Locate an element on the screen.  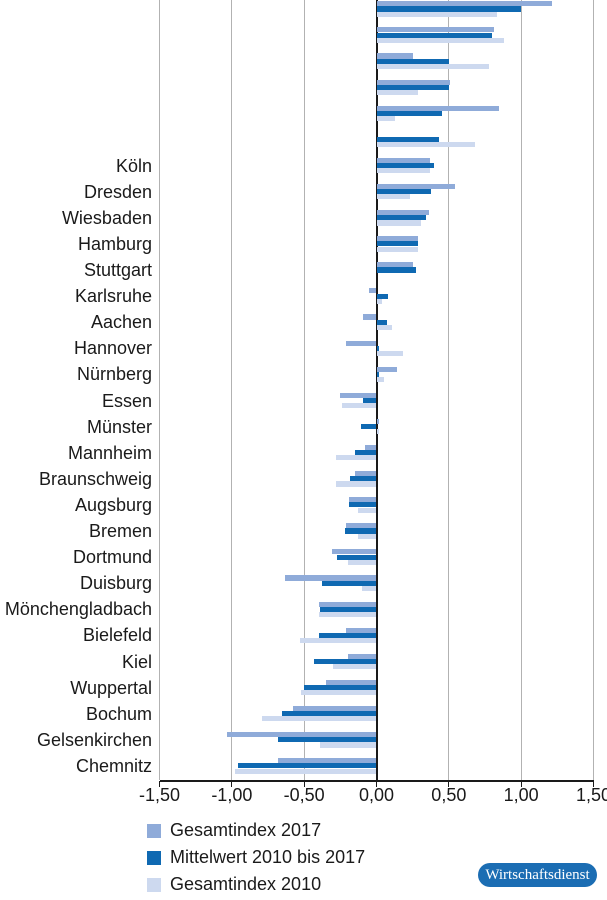
badge-label: Wirtschaftsdienst is located at coordinates (537, 874).